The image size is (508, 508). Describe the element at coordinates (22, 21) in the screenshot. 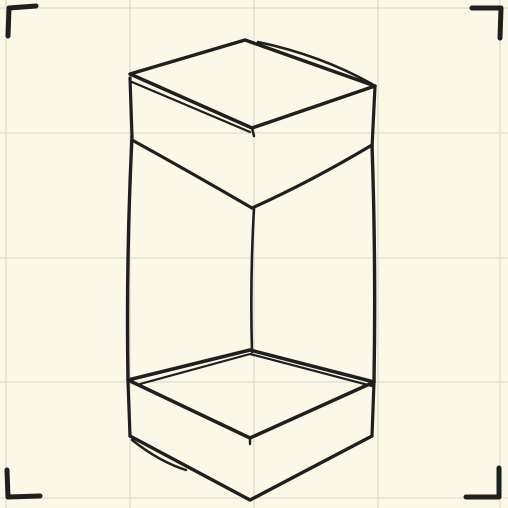

I see `corner-mark-top-left` at that location.